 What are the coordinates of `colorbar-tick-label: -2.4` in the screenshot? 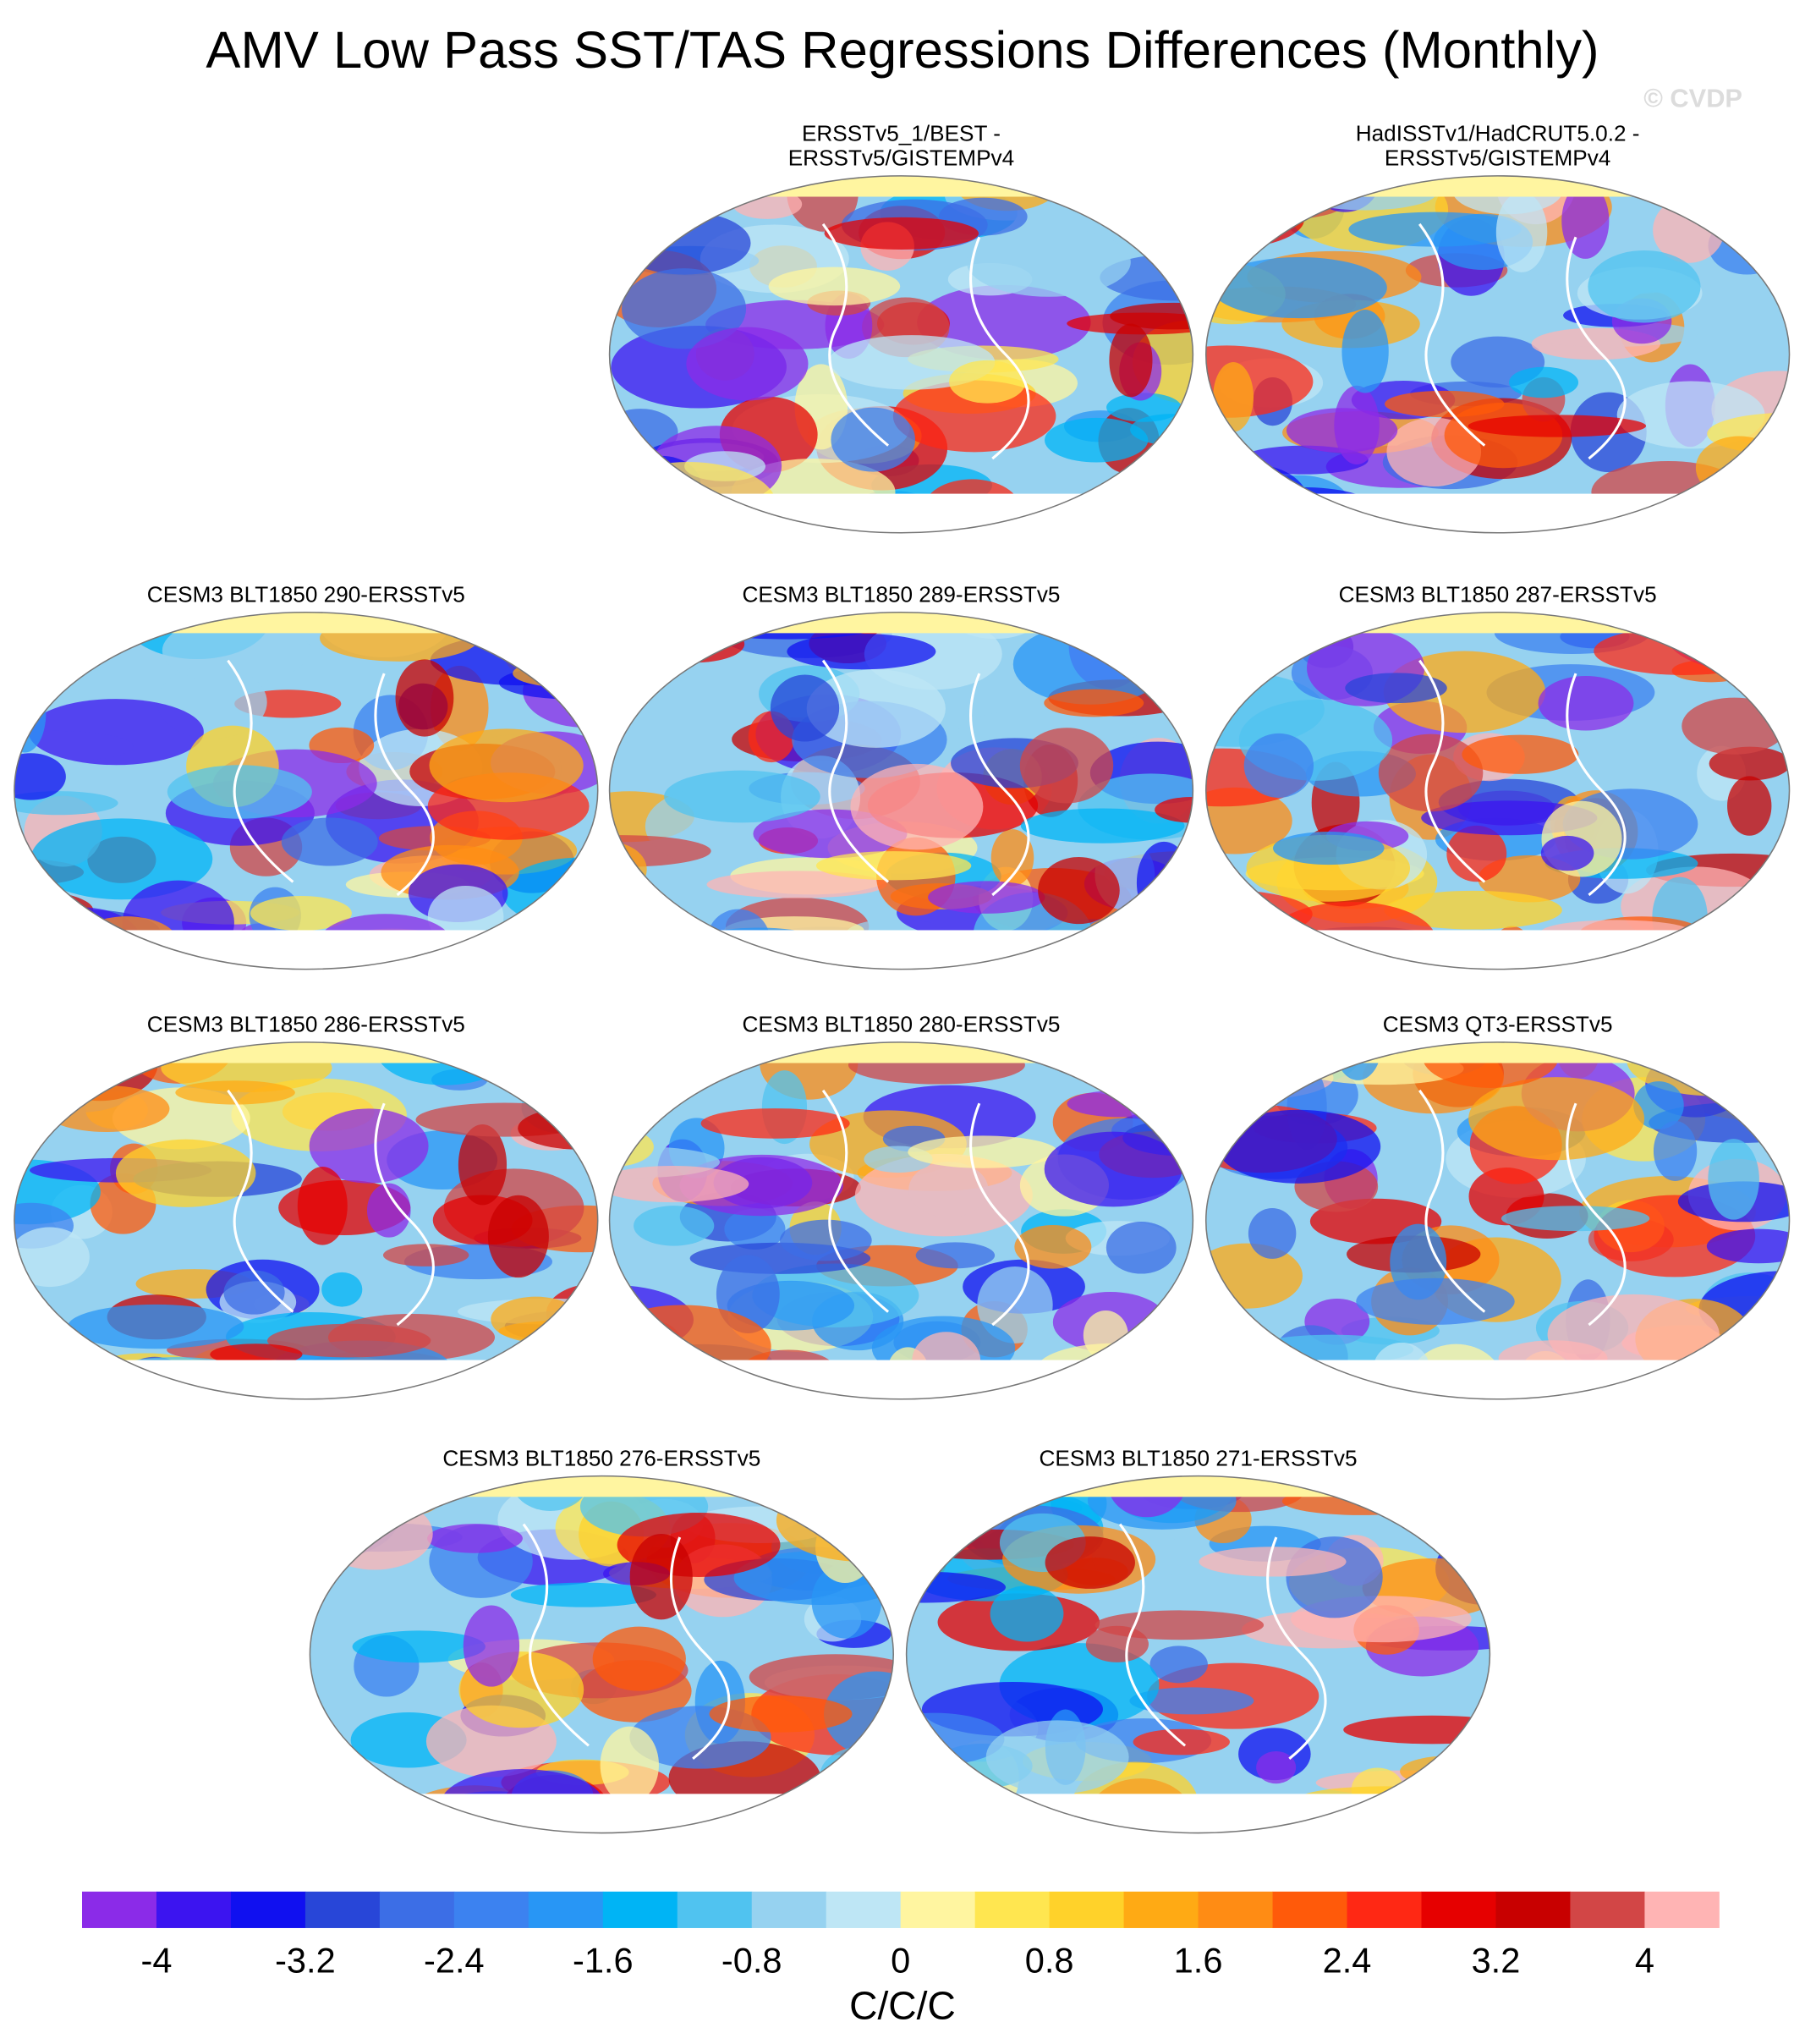 It's located at (454, 1960).